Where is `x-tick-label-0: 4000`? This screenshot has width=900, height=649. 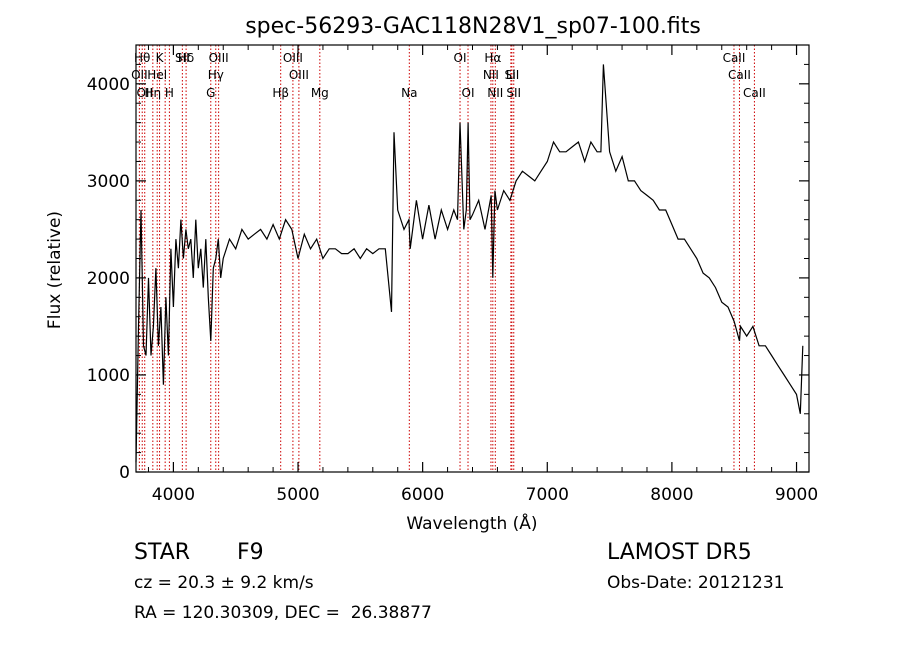
x-tick-label-0: 4000 is located at coordinates (173, 495).